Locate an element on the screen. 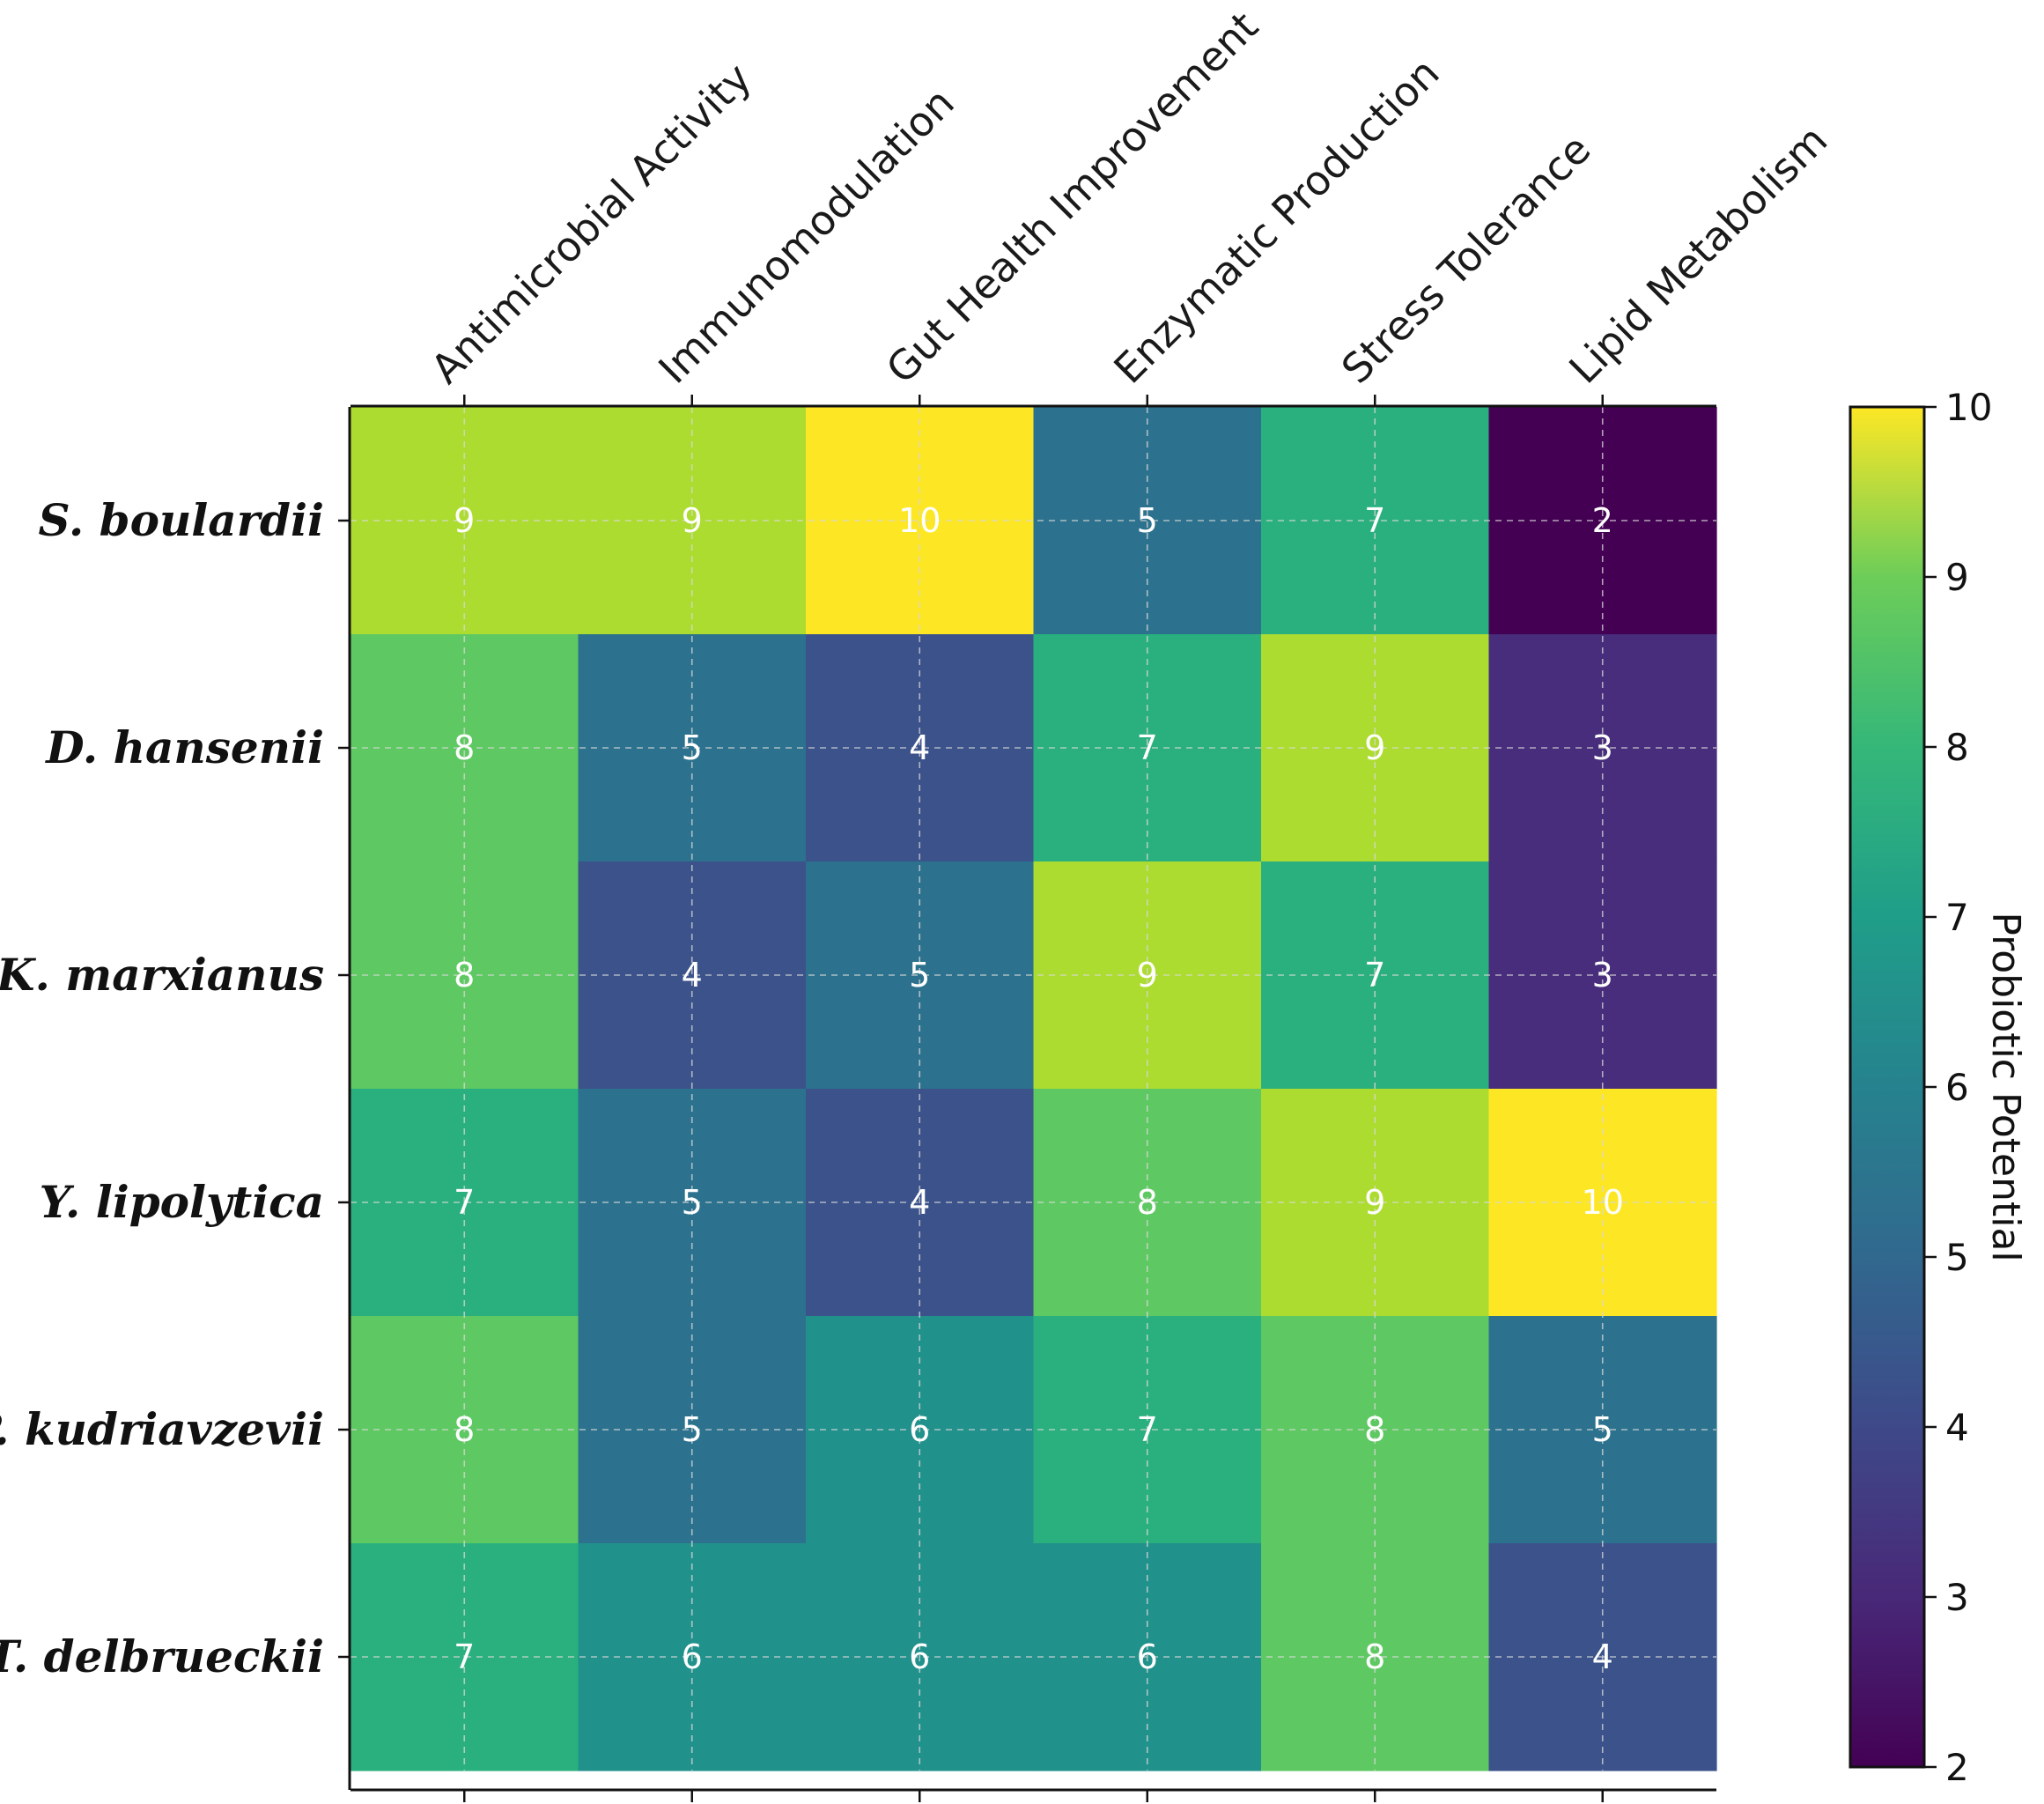 This screenshot has width=2044, height=1804. row-label: Y. lipolytica is located at coordinates (182, 1202).